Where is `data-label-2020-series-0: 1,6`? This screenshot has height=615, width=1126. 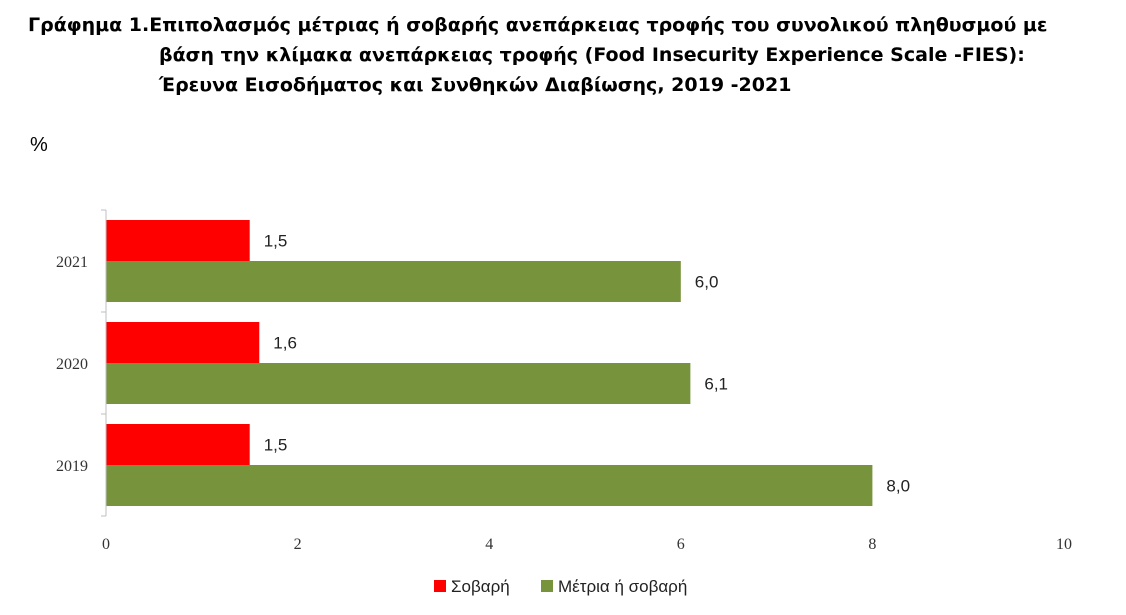
data-label-2020-series-0: 1,6 is located at coordinates (285, 343).